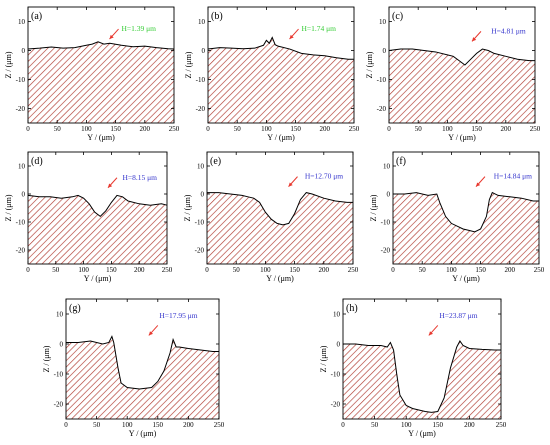  What do you see at coordinates (318, 28) in the screenshot?
I see `depth-annotation: H=1.74 μm` at bounding box center [318, 28].